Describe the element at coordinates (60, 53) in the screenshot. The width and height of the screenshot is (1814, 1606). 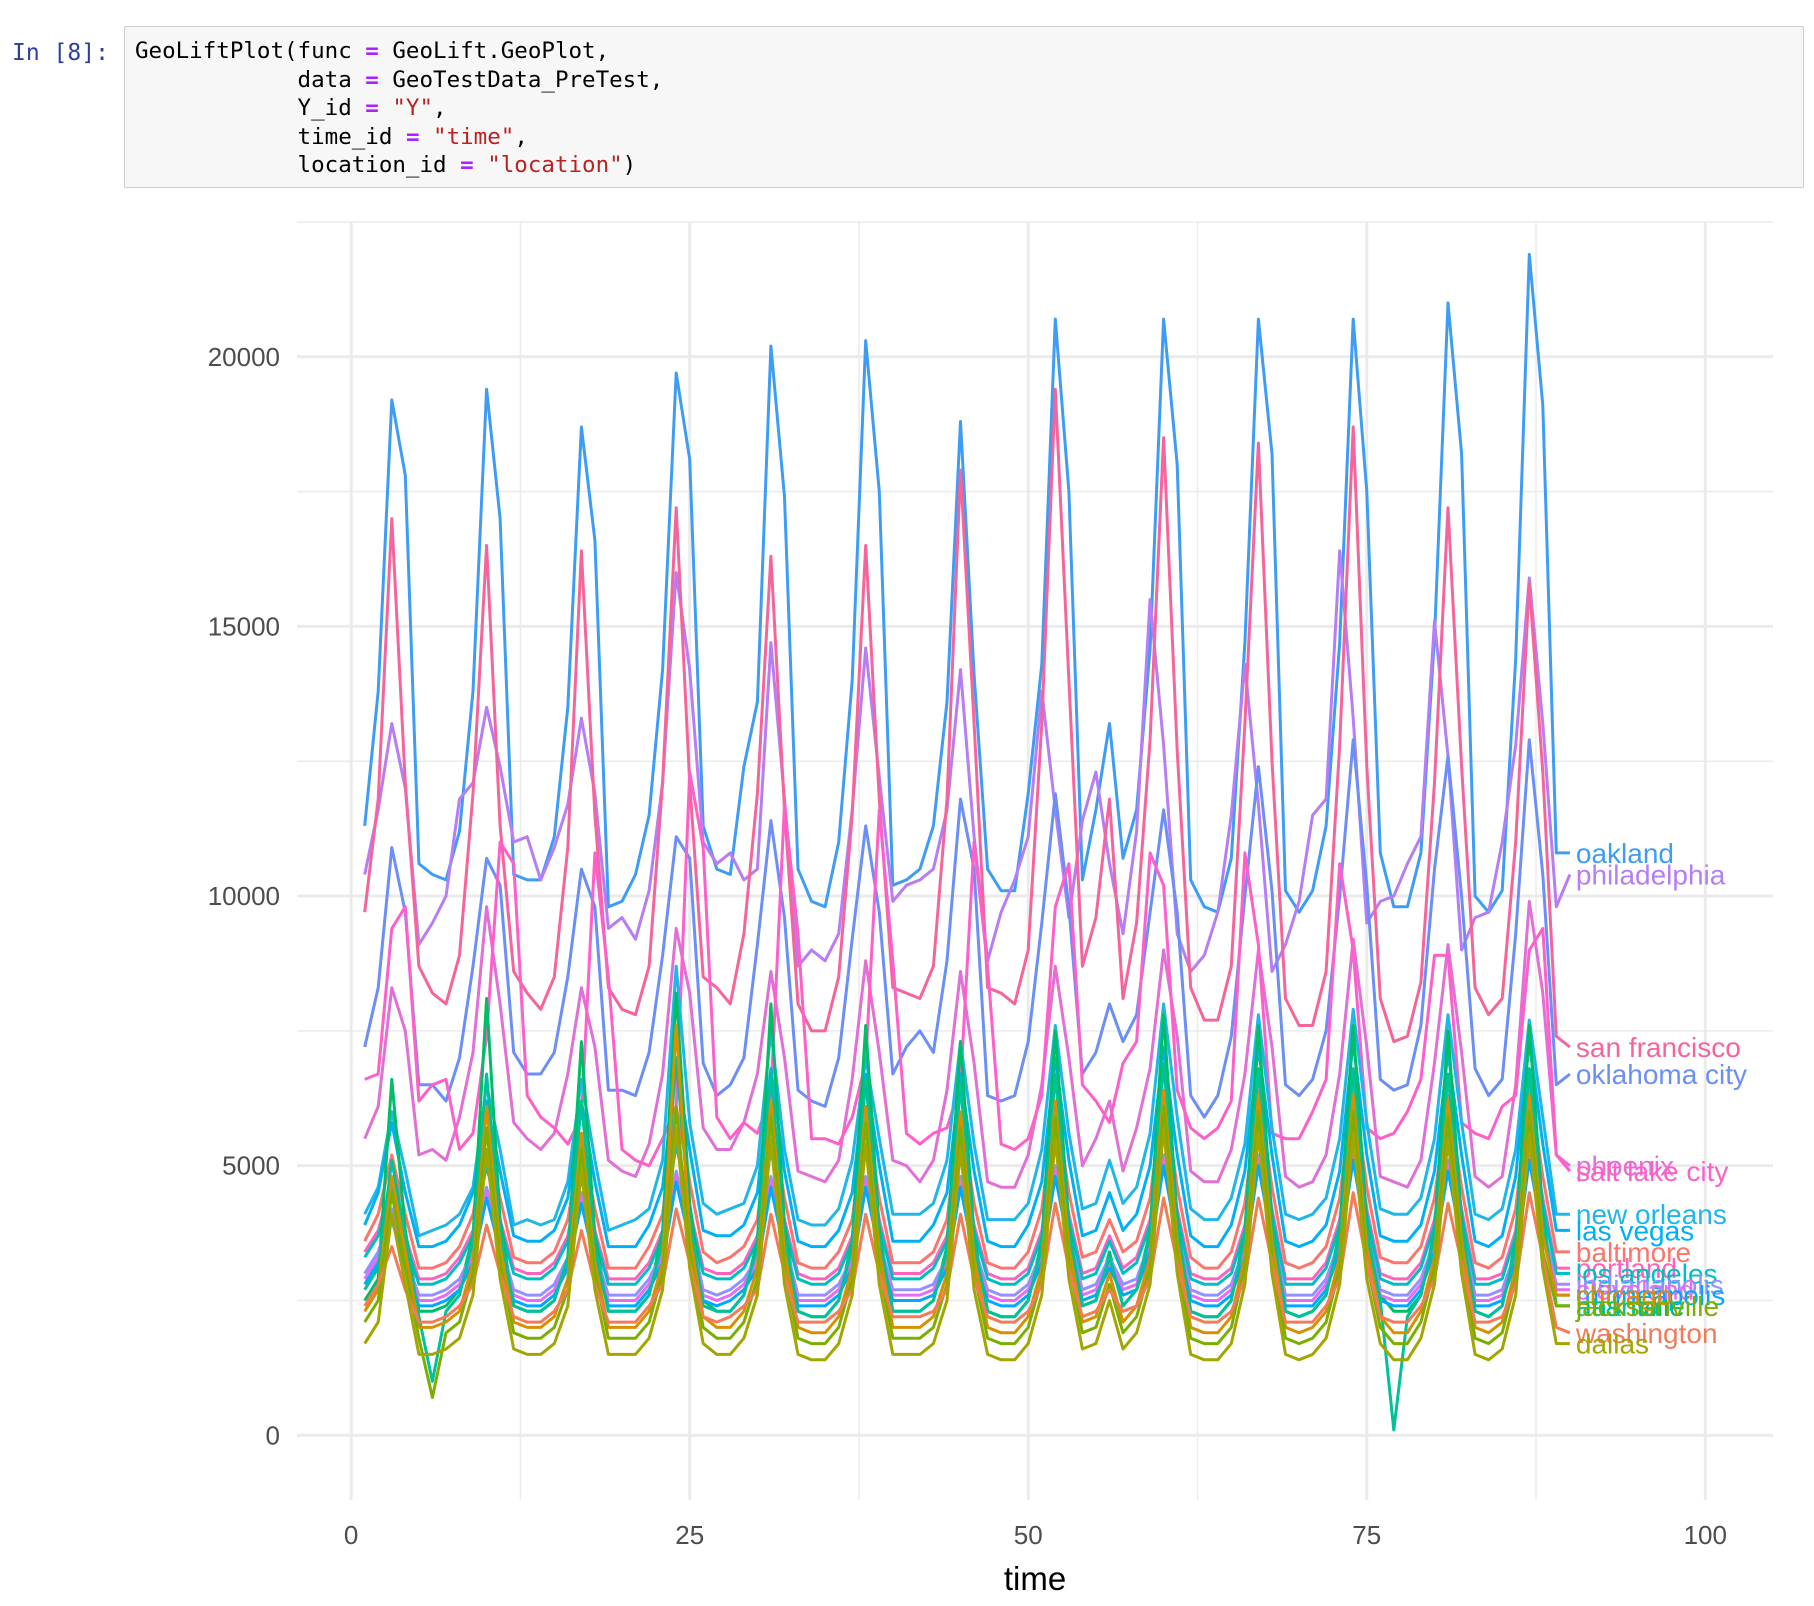
I see `cell-prompt: In [8]:` at that location.